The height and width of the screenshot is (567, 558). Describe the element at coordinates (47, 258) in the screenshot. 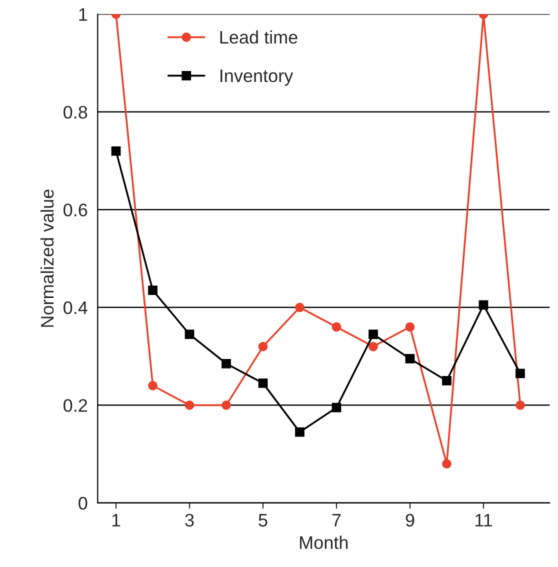

I see `y-axis-title: Normalized value` at that location.